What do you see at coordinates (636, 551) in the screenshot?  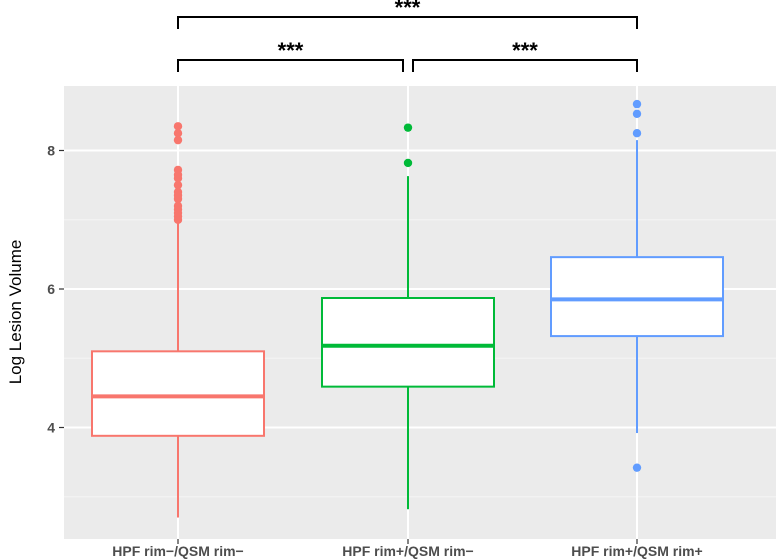 I see `x-tick-label: HPF rim+/QSM rim+` at bounding box center [636, 551].